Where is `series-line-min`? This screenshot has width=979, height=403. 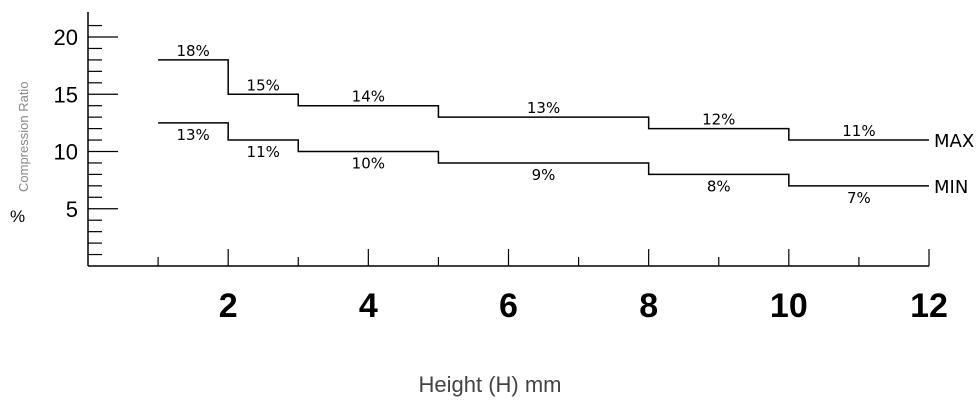 series-line-min is located at coordinates (543, 154).